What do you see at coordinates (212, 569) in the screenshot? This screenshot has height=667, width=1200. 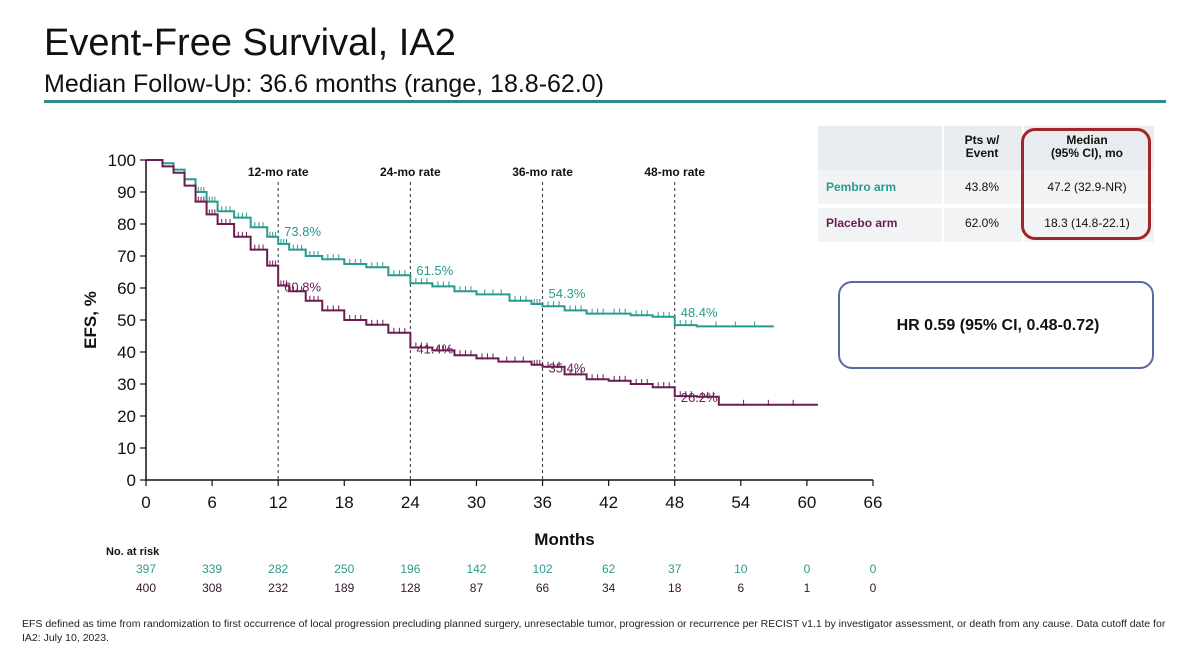 I see `at-risk-pembro: 339` at bounding box center [212, 569].